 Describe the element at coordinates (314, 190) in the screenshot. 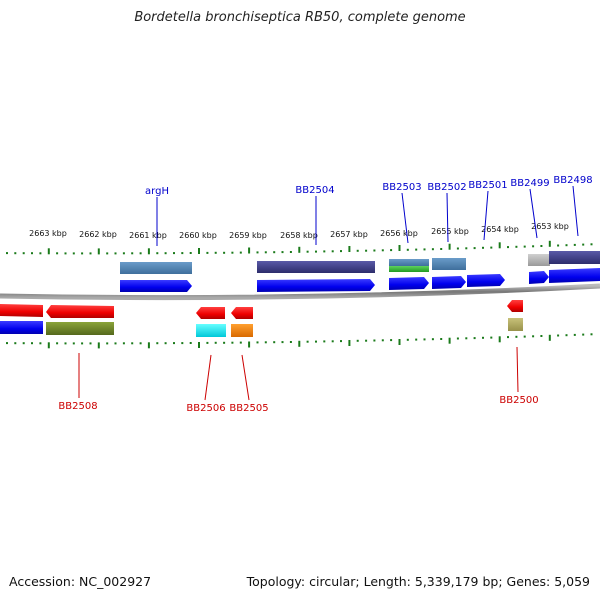

I see `gene-label: BB2504` at that location.